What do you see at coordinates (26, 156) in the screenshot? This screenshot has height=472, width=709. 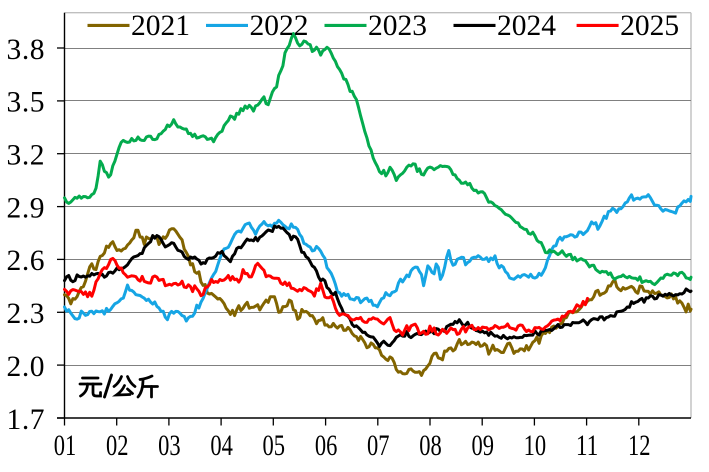 I see `svg-text: 3.2` at bounding box center [26, 156].